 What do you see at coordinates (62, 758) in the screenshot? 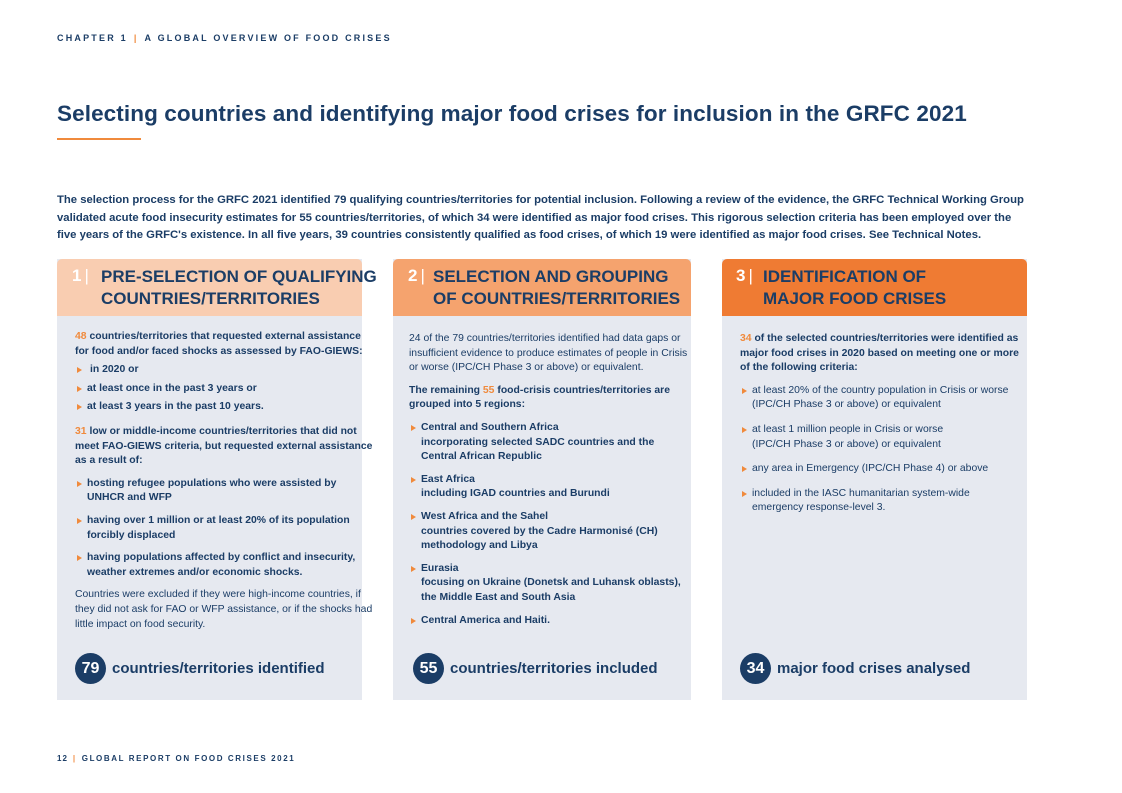
I see `page-number: 12` at bounding box center [62, 758].